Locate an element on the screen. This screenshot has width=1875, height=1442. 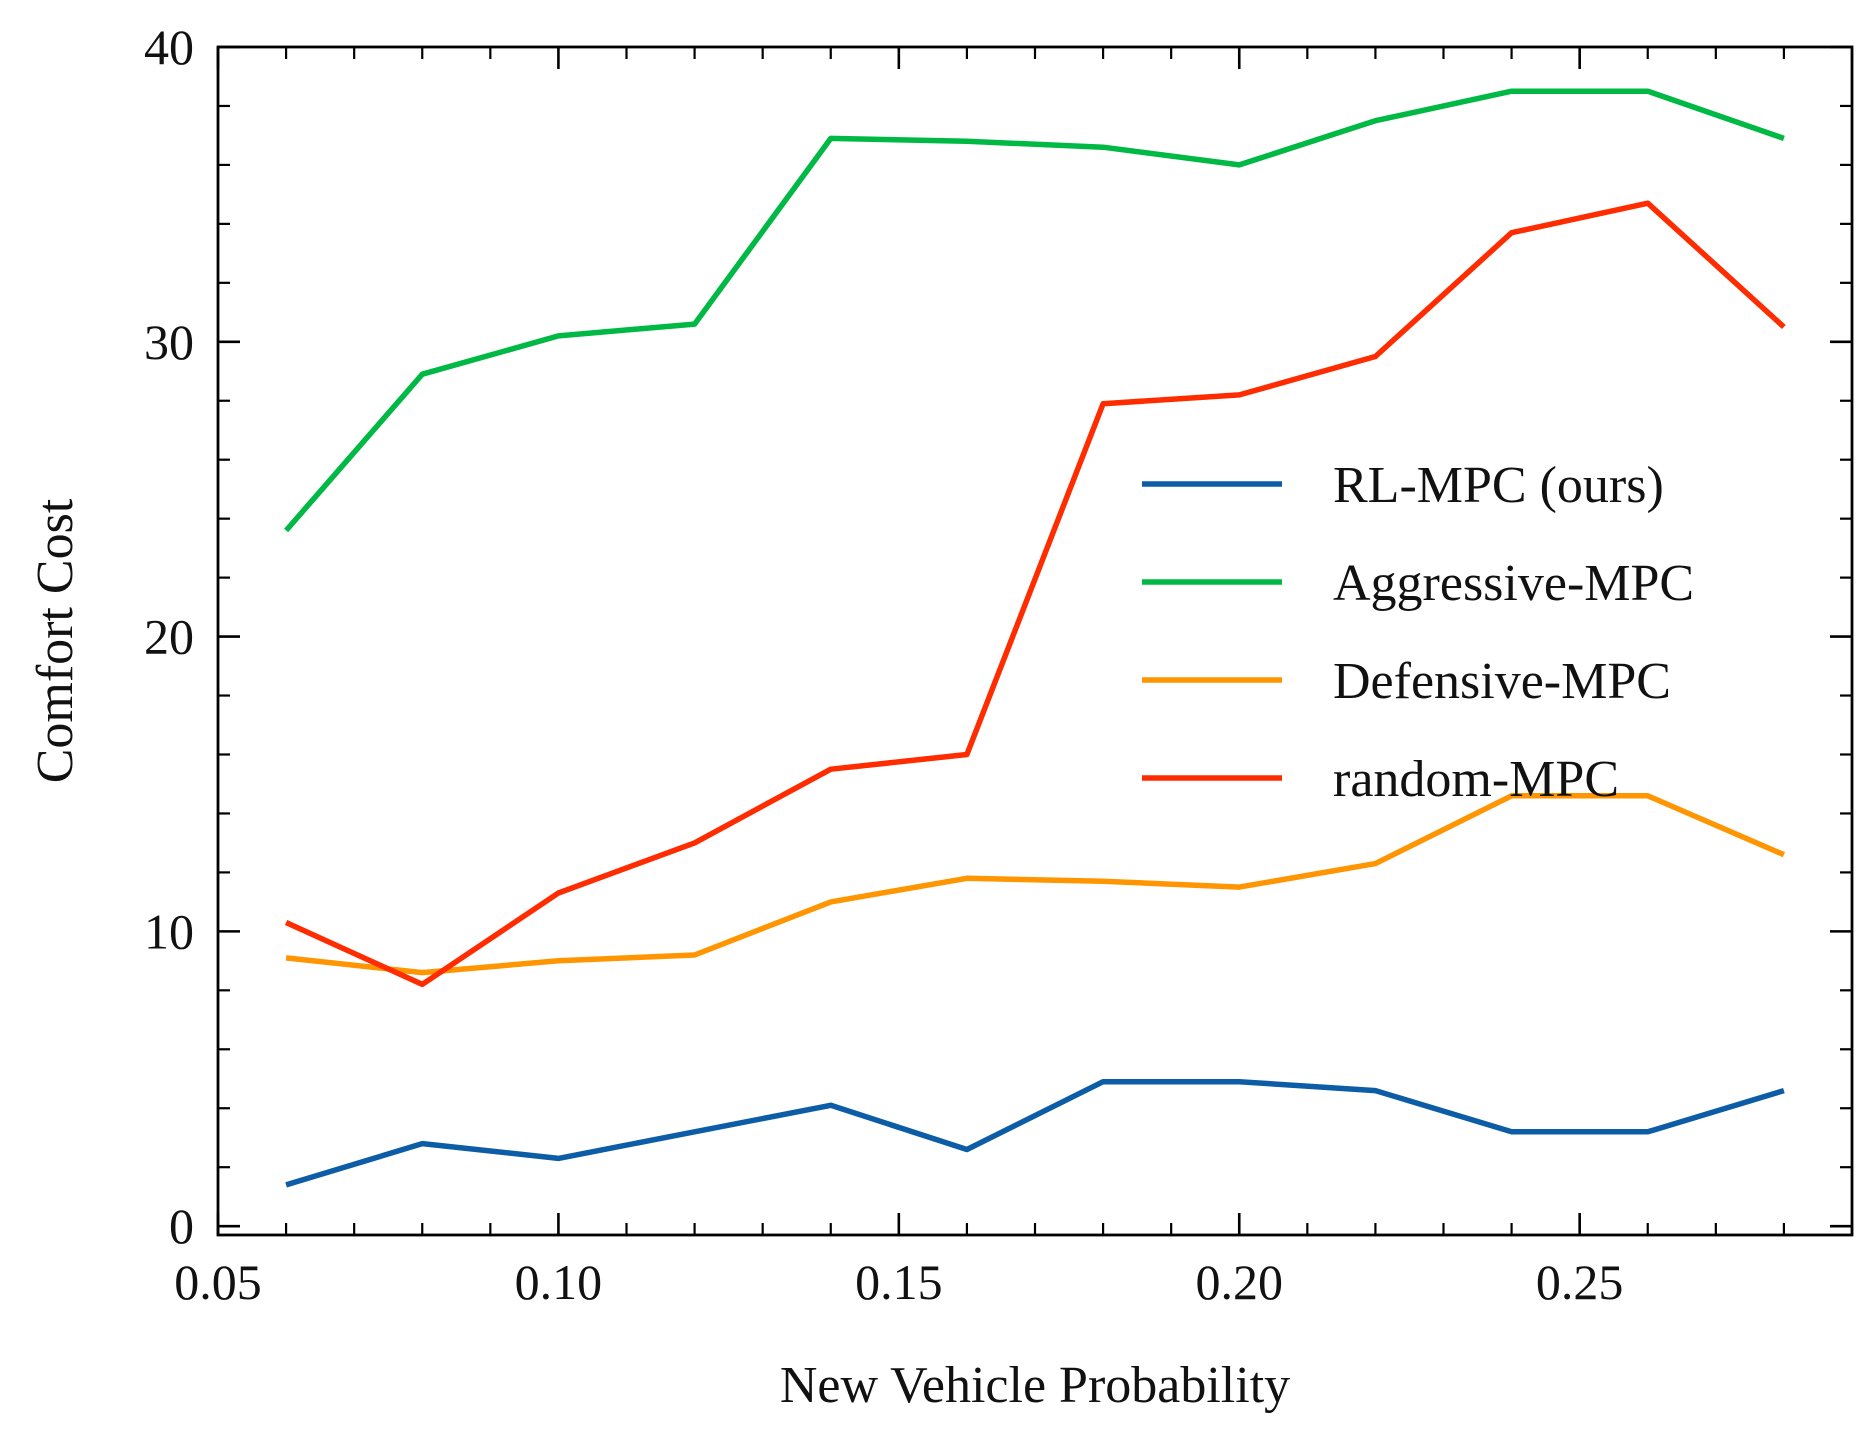
series-line-rl-mpc-ours is located at coordinates (1035, 1133).